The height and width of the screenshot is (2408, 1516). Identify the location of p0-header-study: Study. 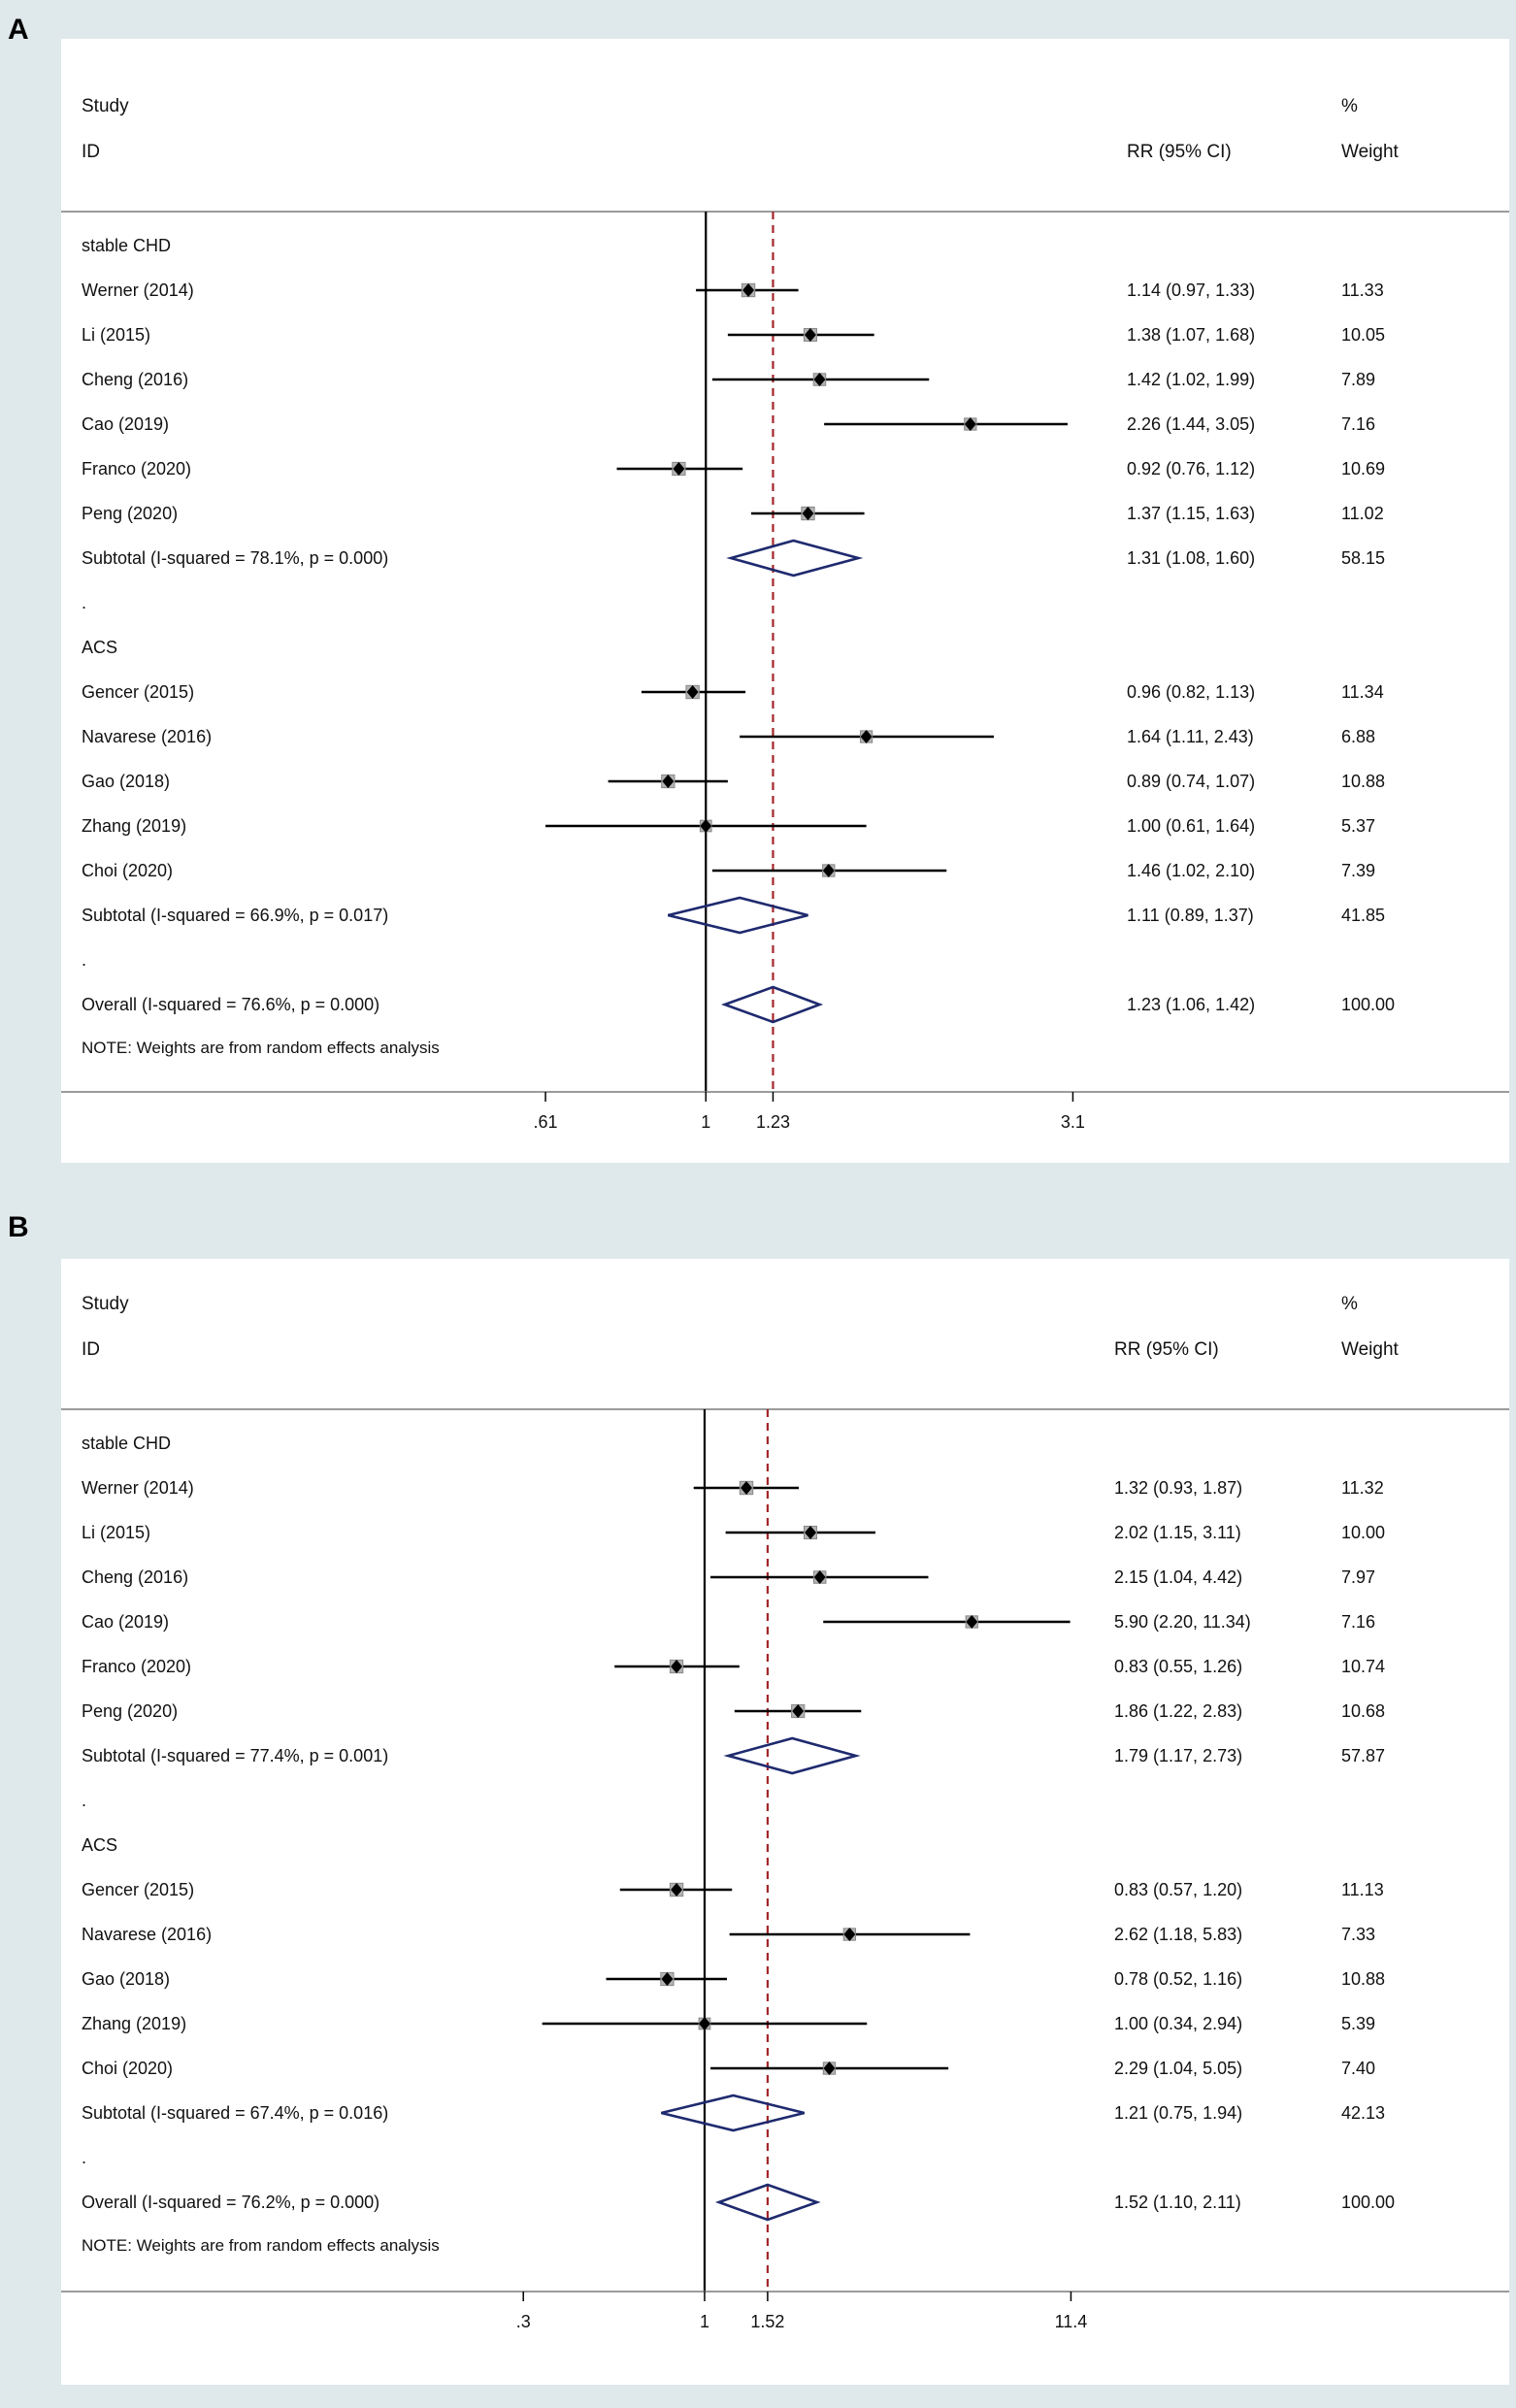
(106, 106).